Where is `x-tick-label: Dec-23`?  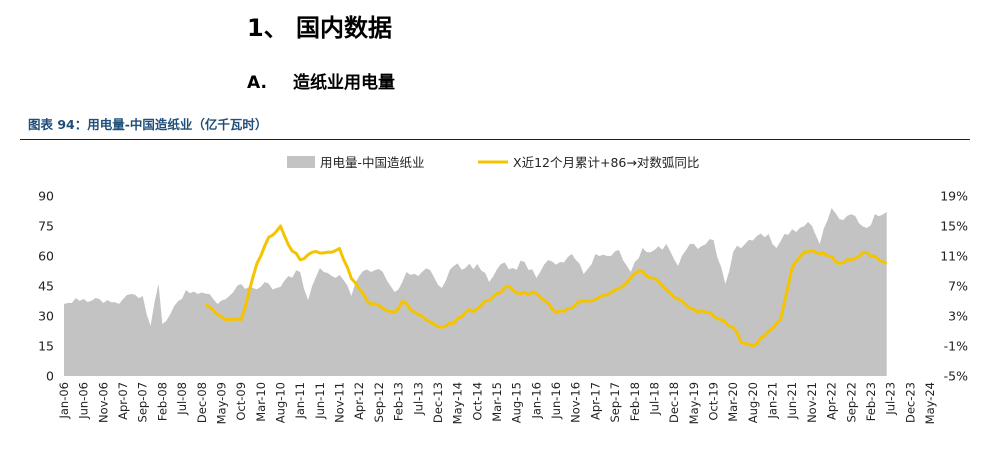
x-tick-label: Dec-23 is located at coordinates (910, 402).